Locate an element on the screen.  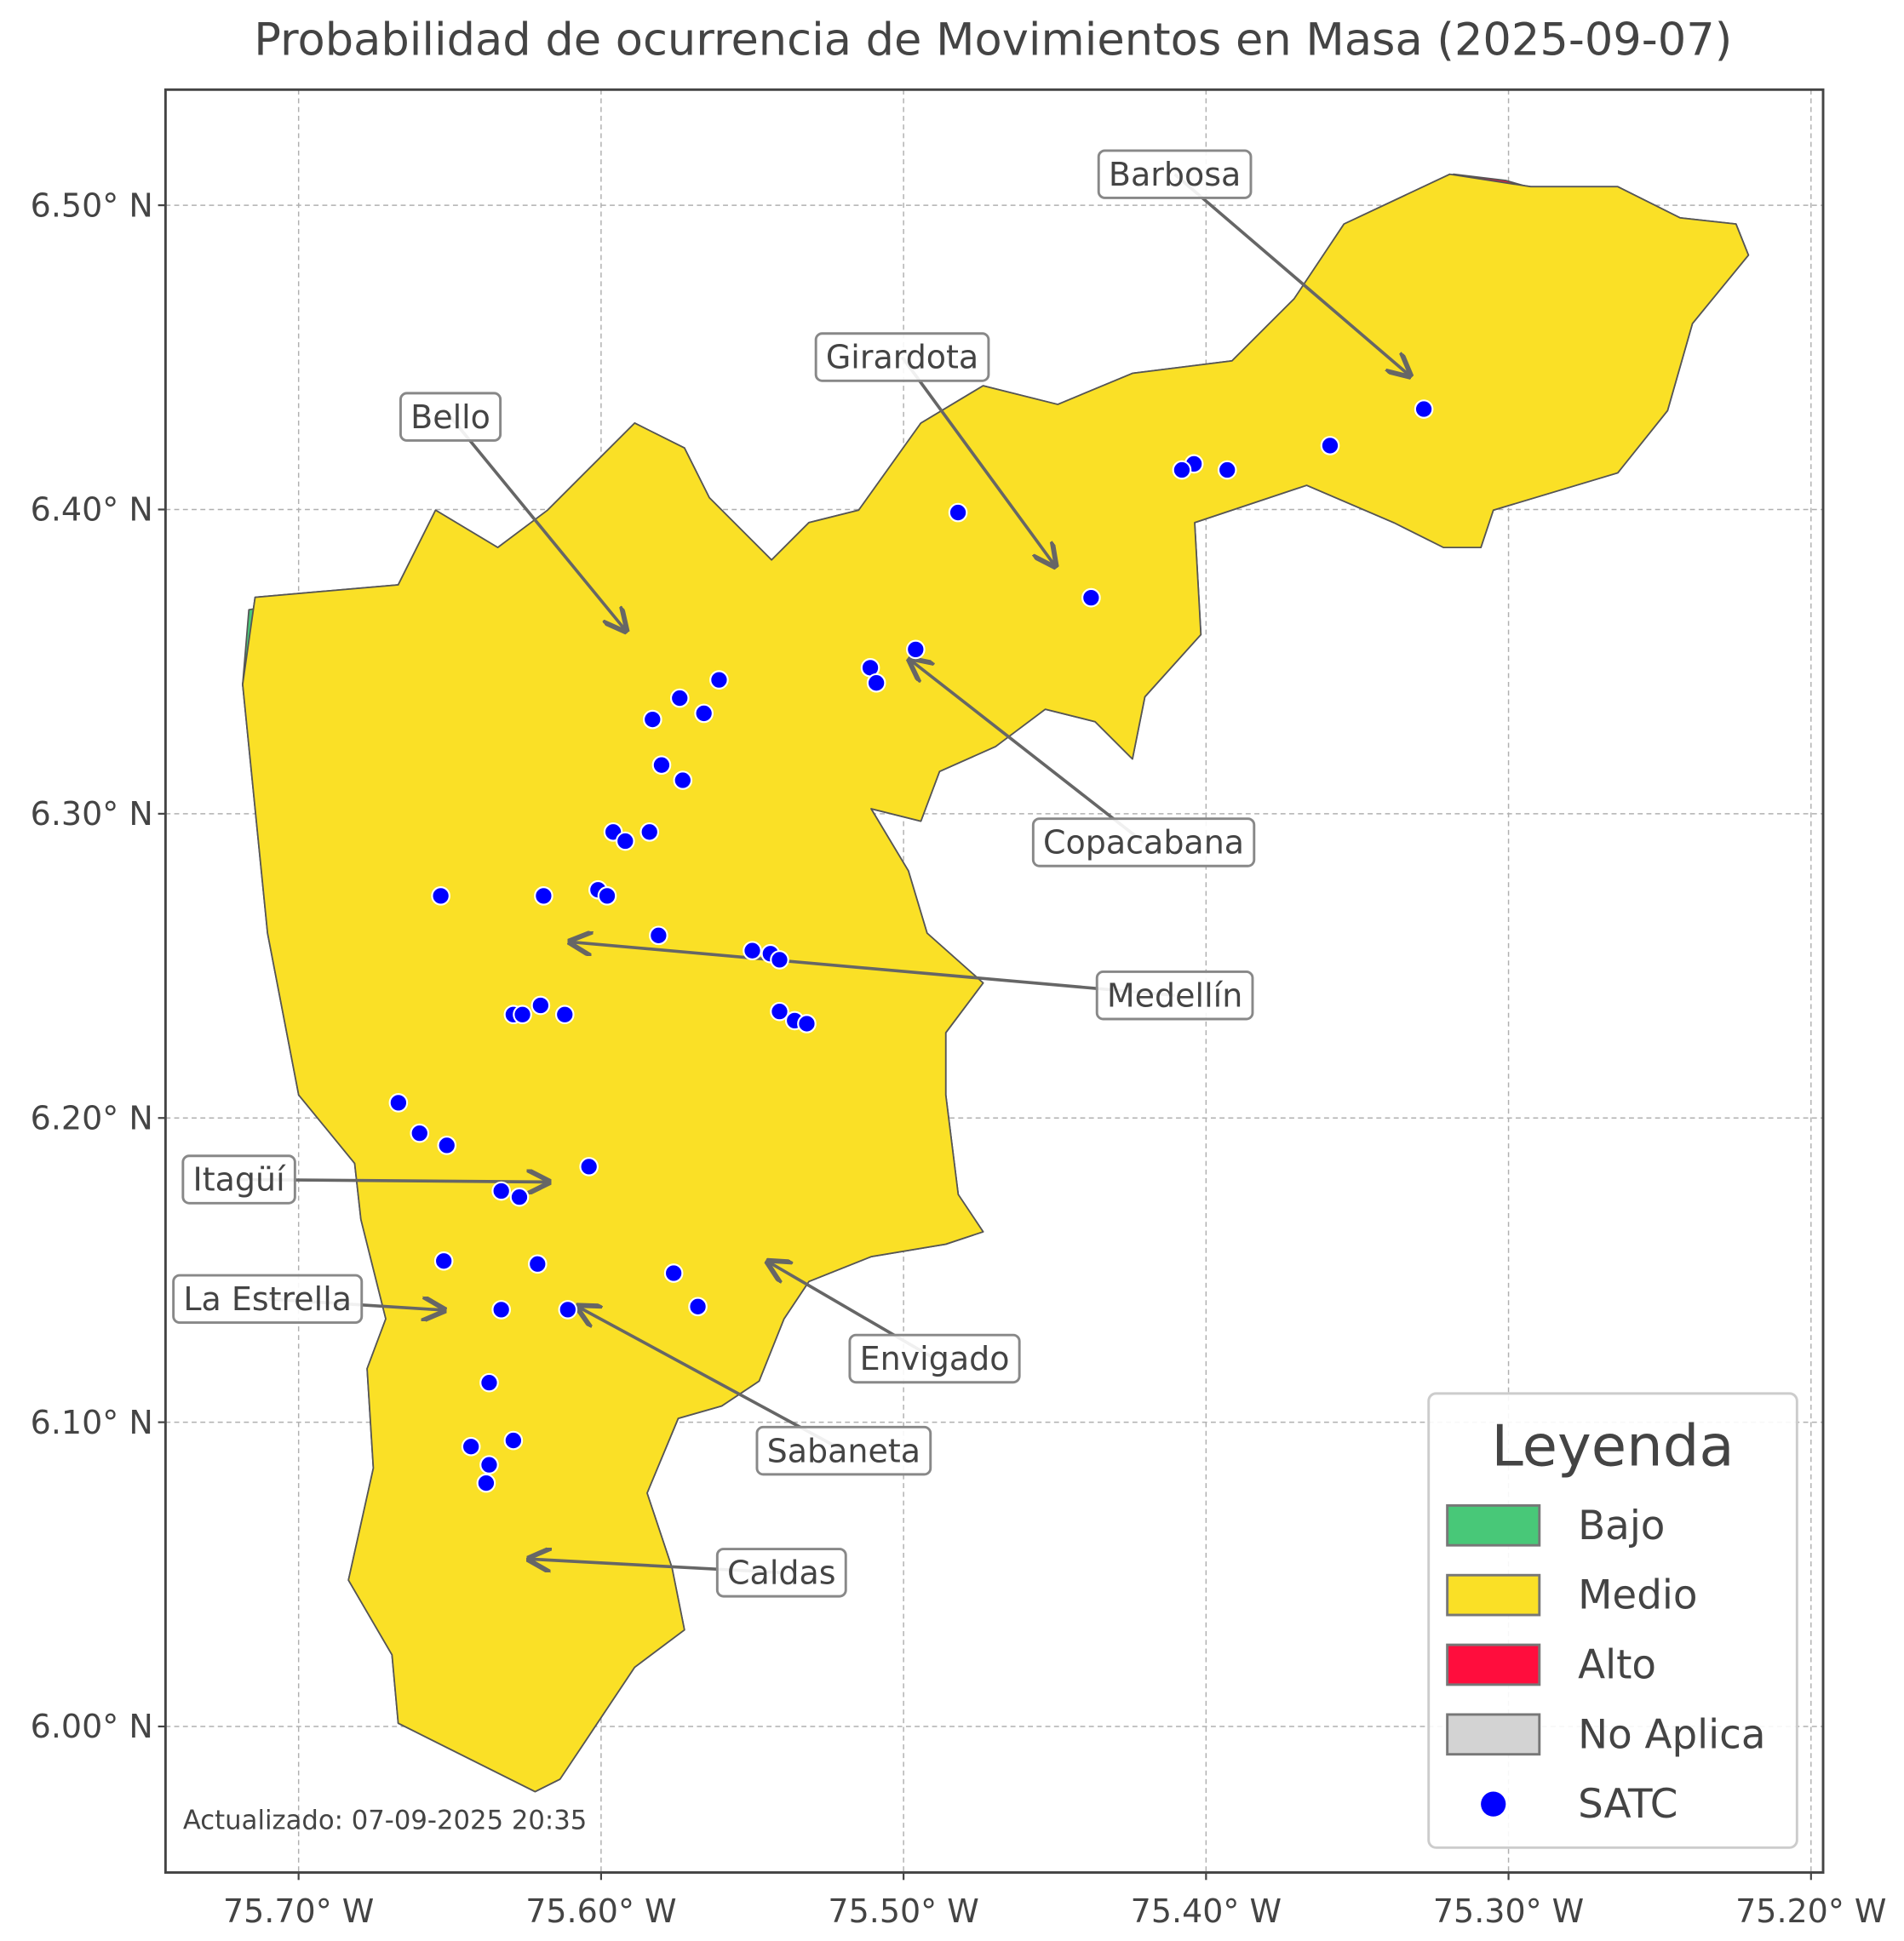
annotation-label: La Estrella is located at coordinates (267, 1299).